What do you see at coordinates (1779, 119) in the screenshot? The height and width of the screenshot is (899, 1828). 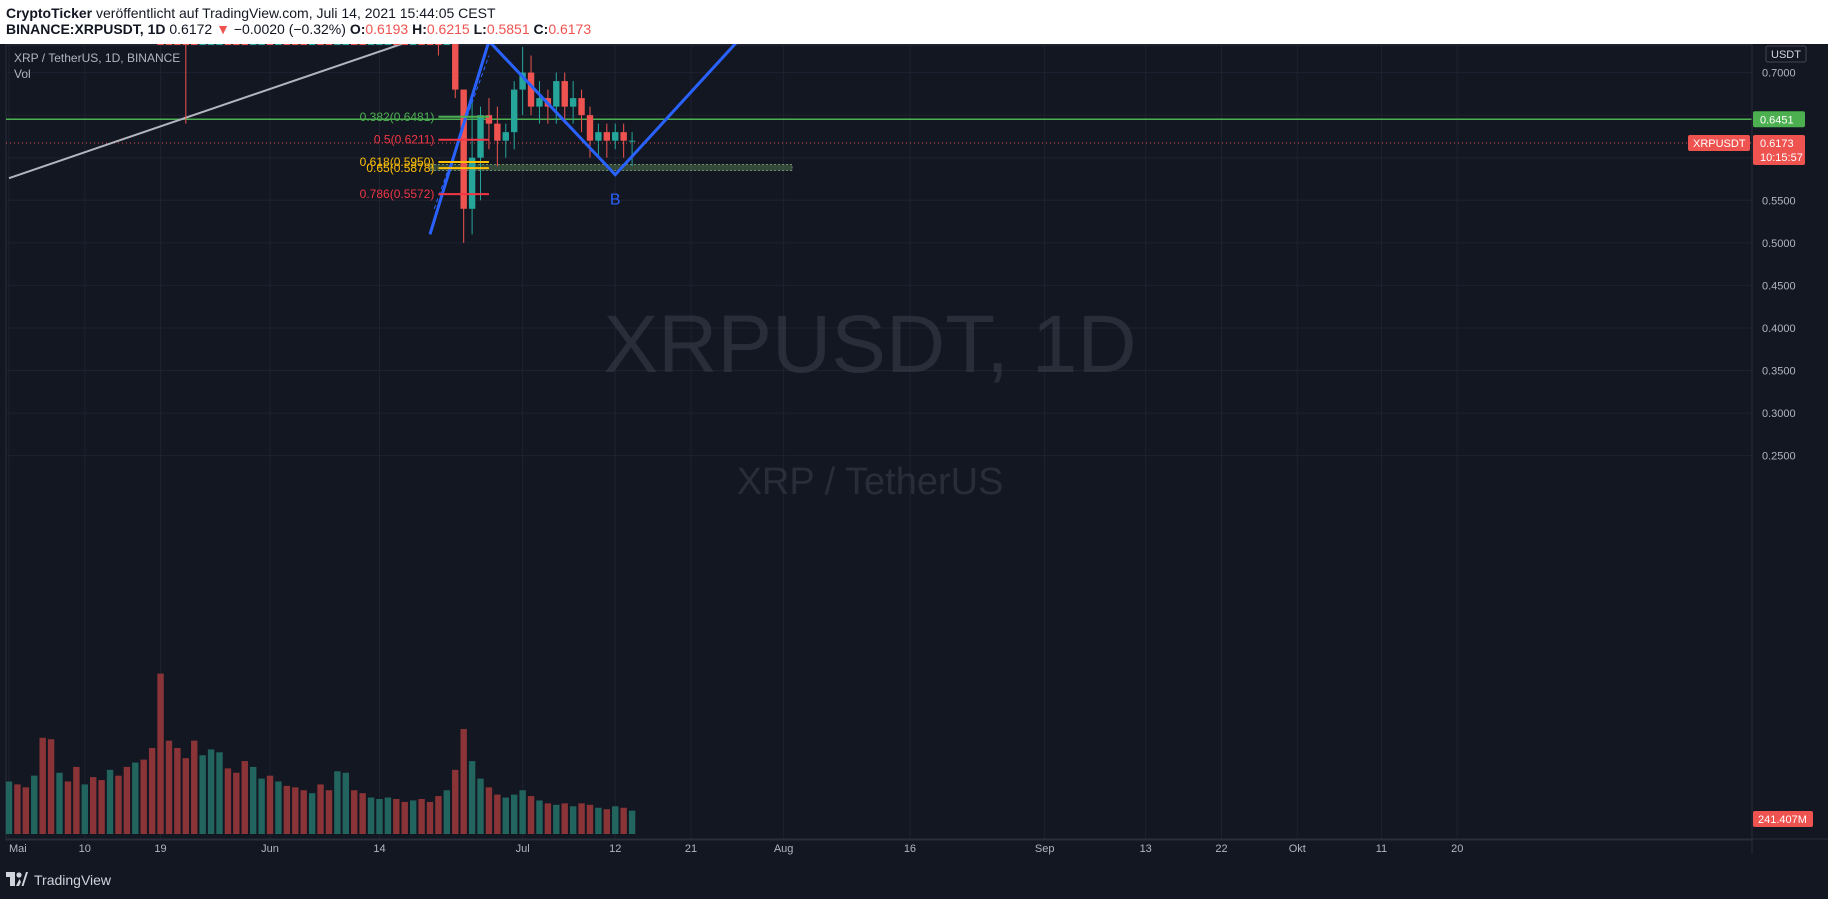 I see `price-tag-support-bg` at bounding box center [1779, 119].